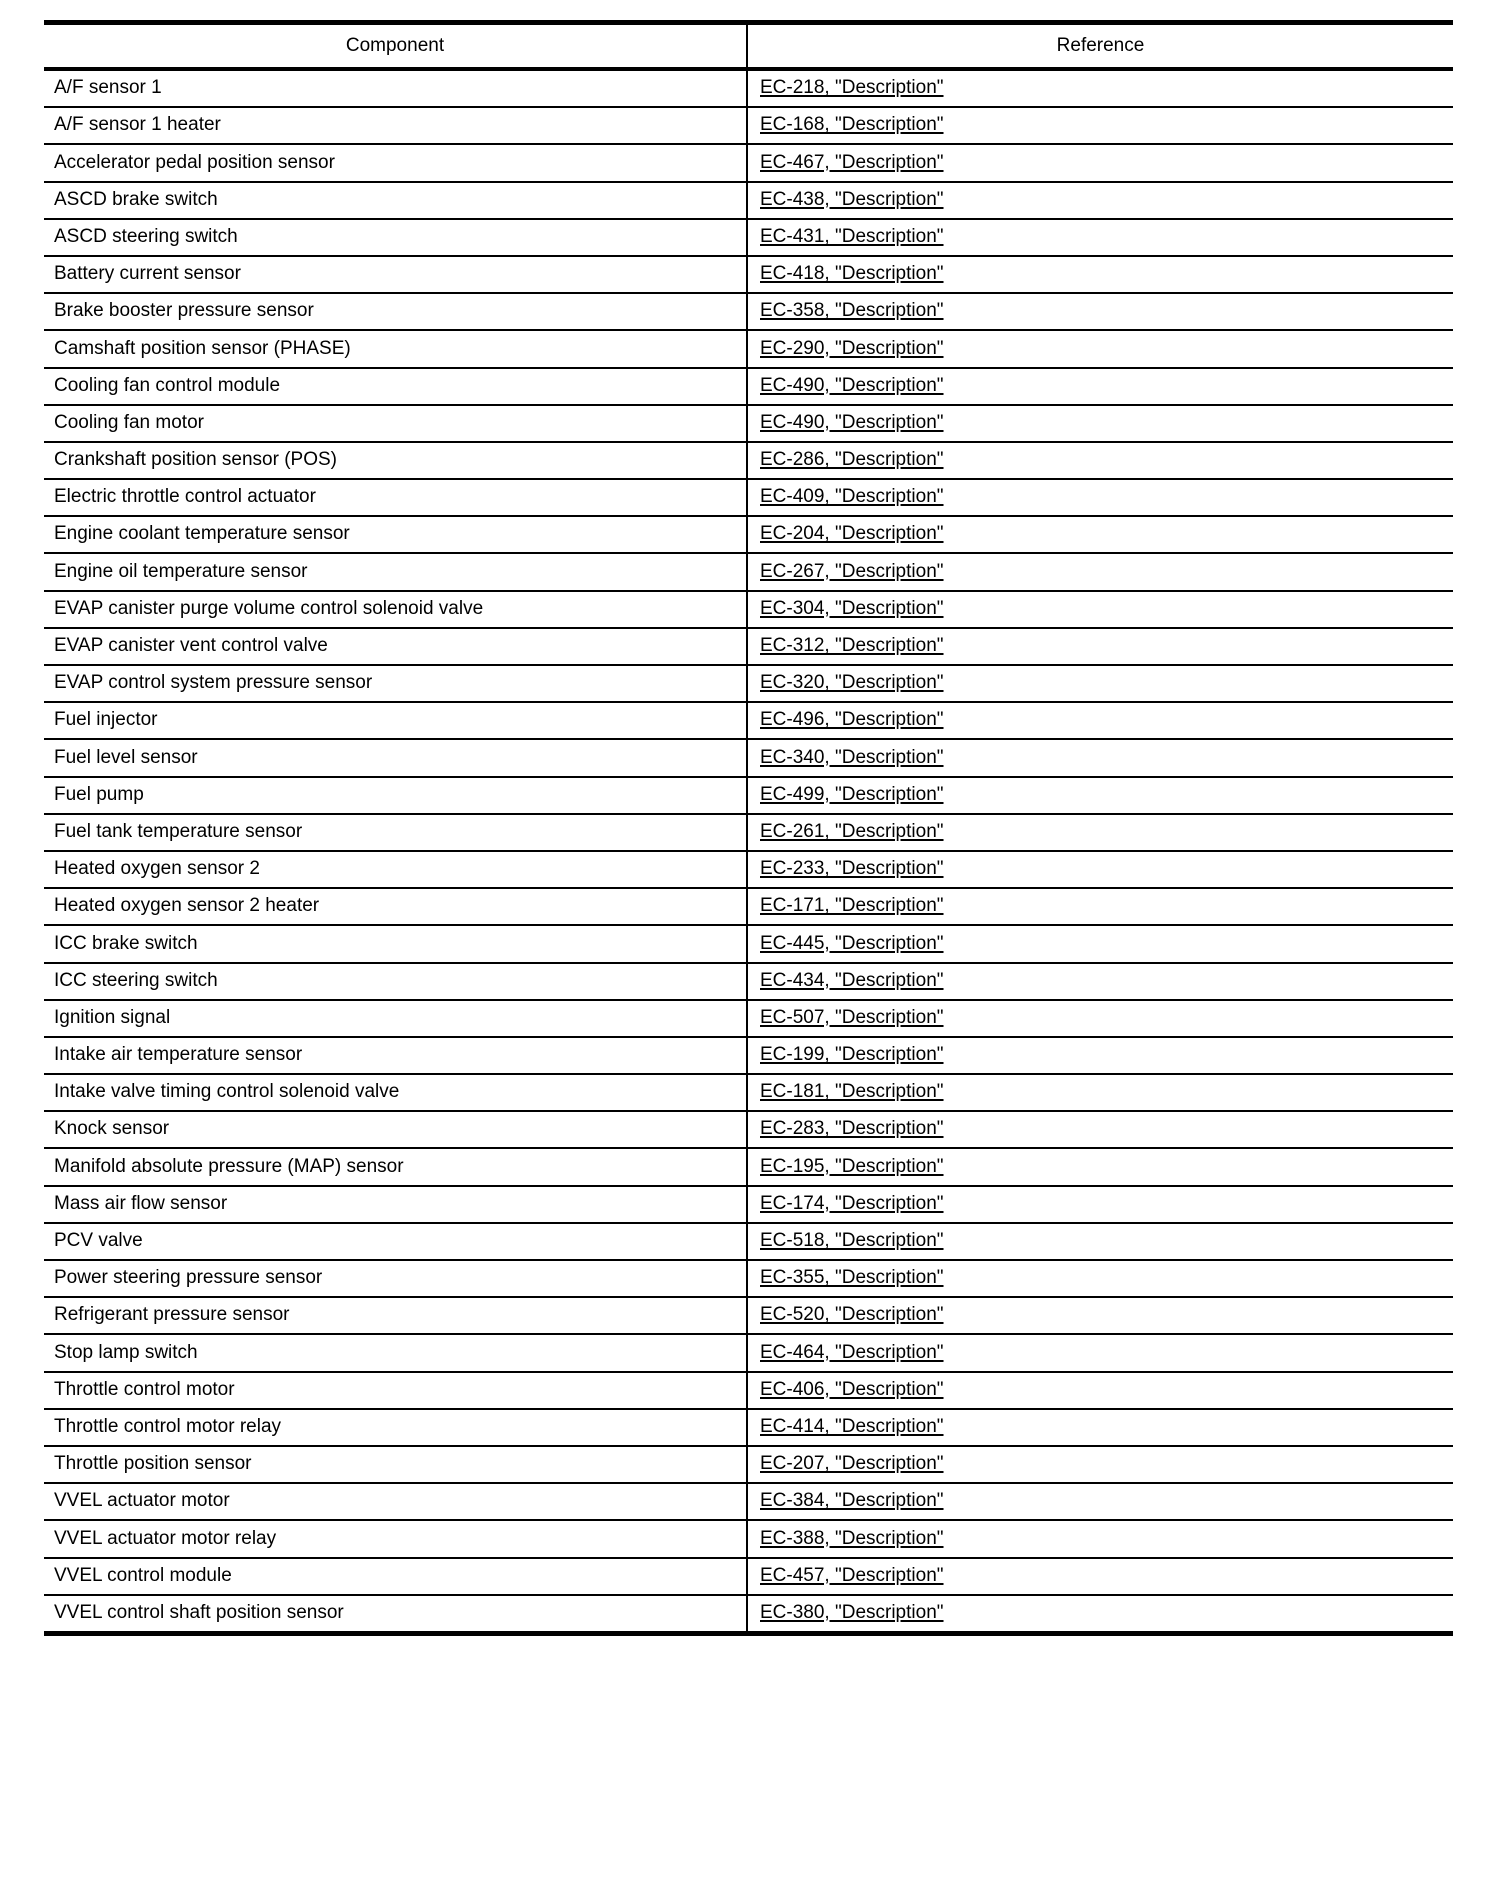  Describe the element at coordinates (852, 608) in the screenshot. I see `reference-link: EC-304, "Description"` at that location.